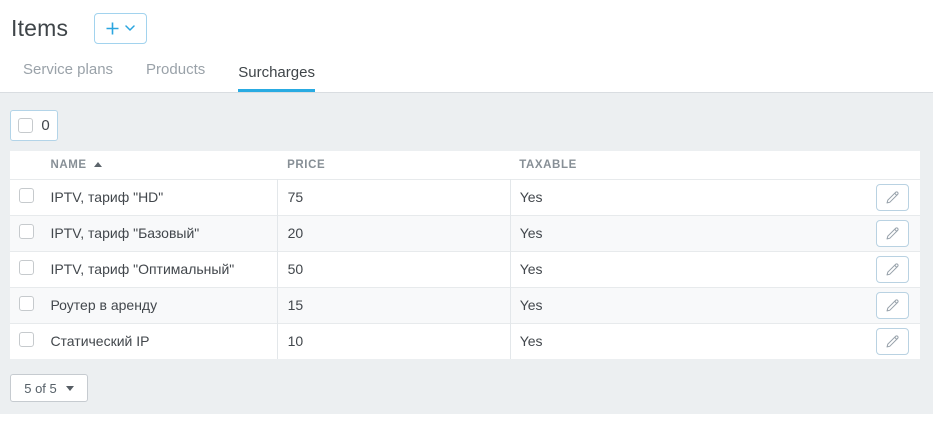  Describe the element at coordinates (30, 165) in the screenshot. I see `header-checkbox-spacer` at that location.